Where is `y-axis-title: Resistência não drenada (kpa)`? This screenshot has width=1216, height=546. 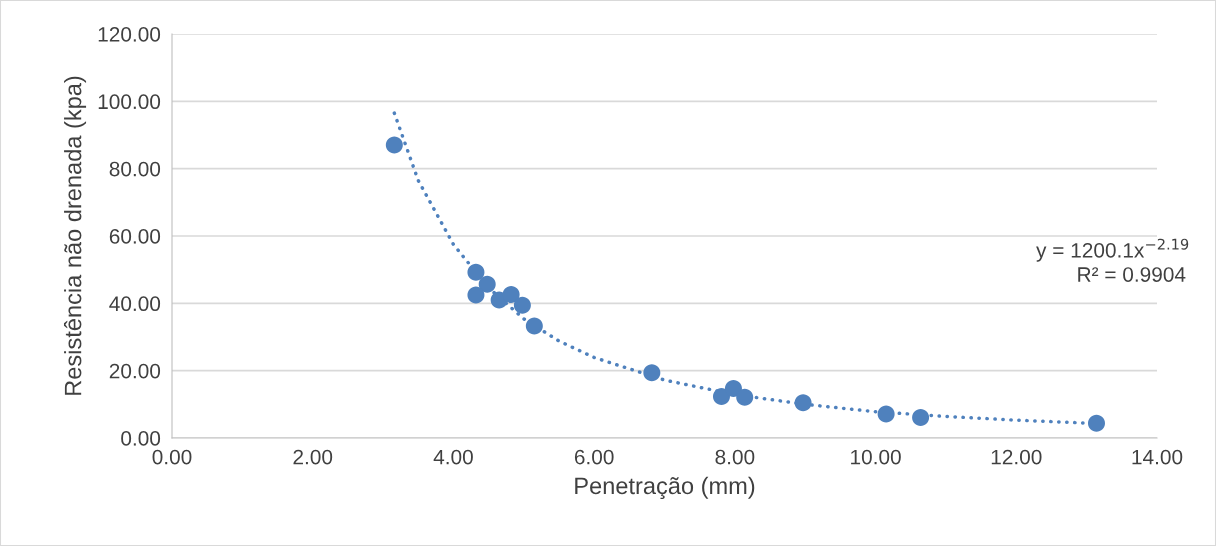 y-axis-title: Resistência não drenada (kpa) is located at coordinates (75, 235).